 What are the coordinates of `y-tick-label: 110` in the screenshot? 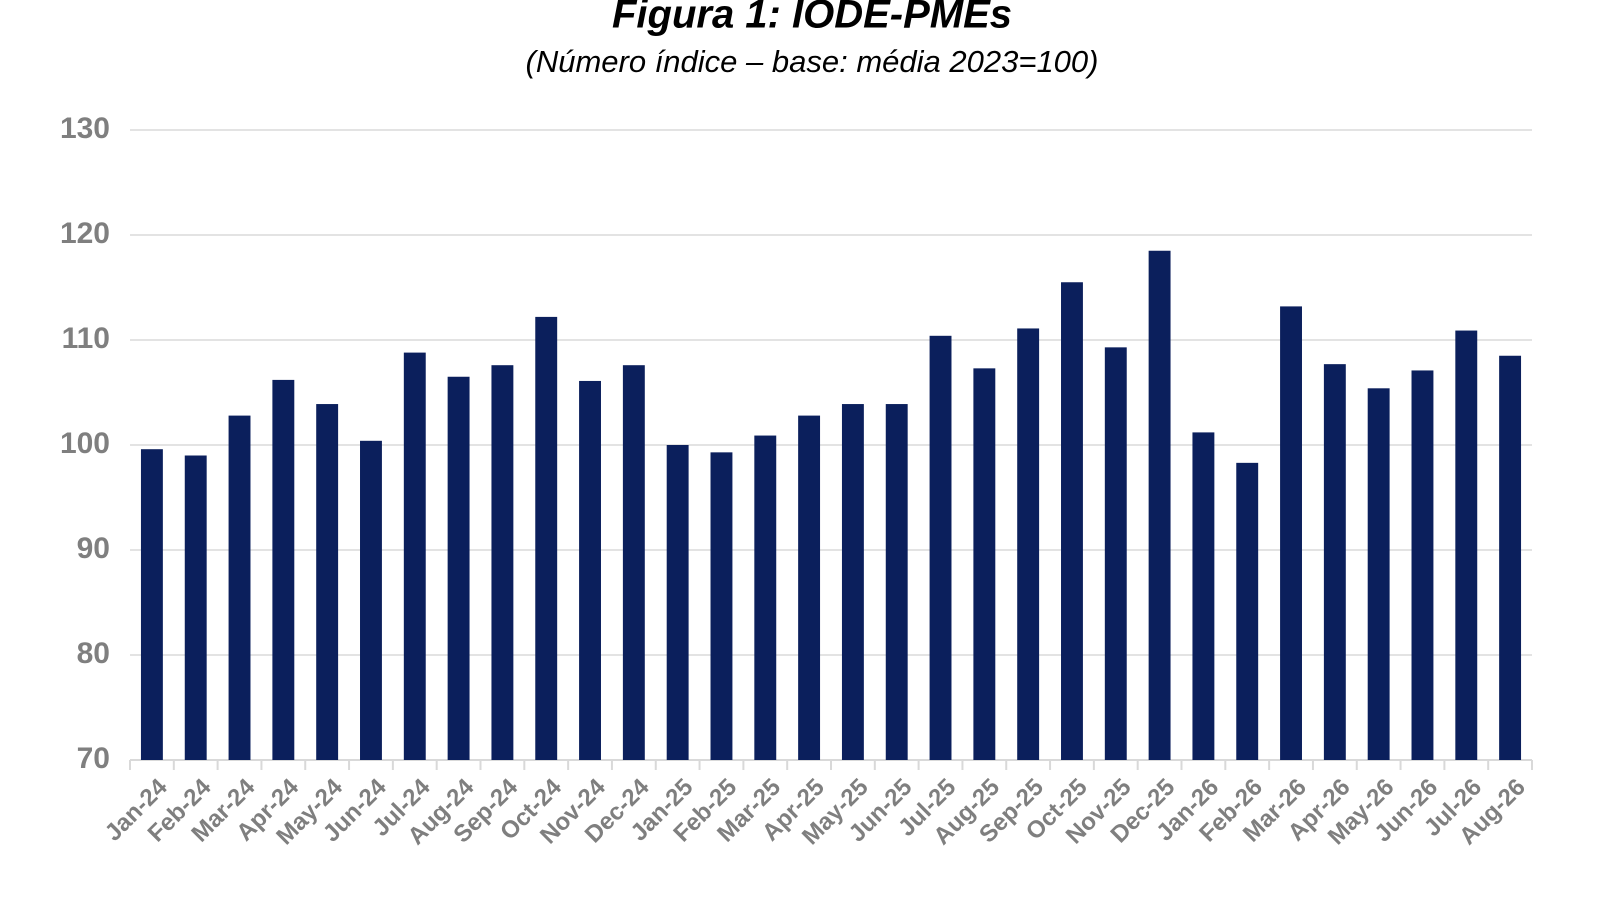 It's located at (86, 338).